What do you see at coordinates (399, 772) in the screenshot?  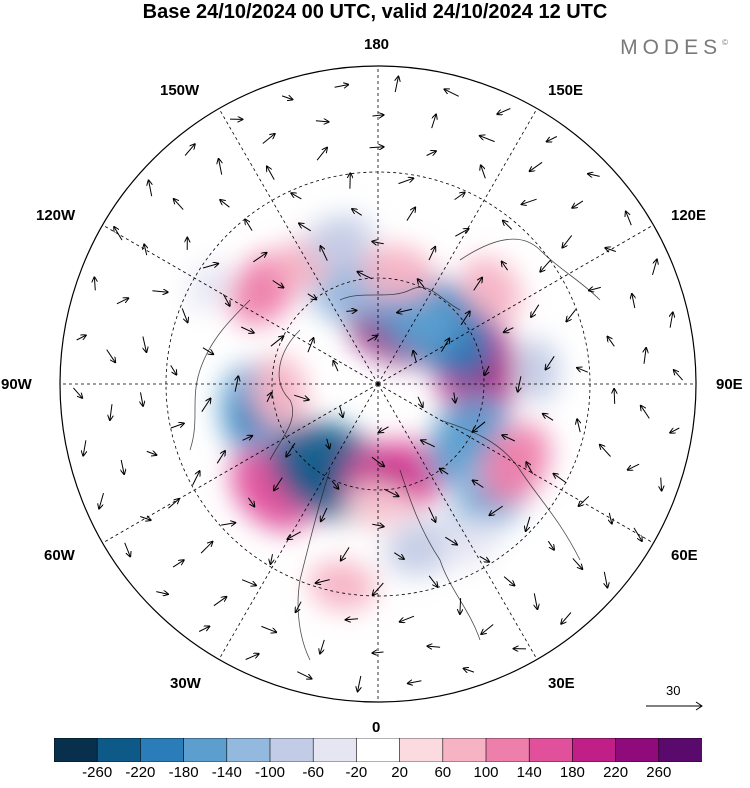 I see `colorbar-tick-label: 20` at bounding box center [399, 772].